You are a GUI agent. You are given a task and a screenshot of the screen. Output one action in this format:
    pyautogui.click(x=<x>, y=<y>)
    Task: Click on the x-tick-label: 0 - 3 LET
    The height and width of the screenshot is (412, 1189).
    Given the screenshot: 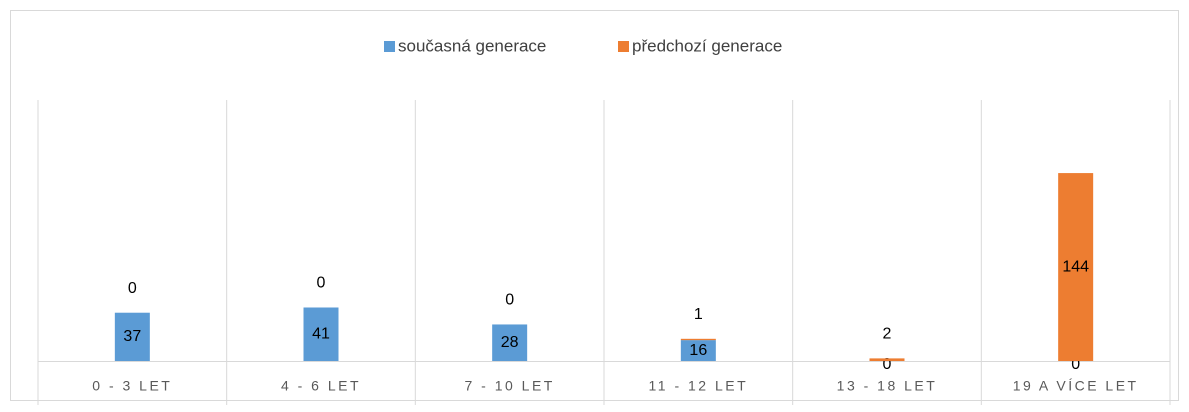 What is the action you would take?
    pyautogui.click(x=132, y=386)
    